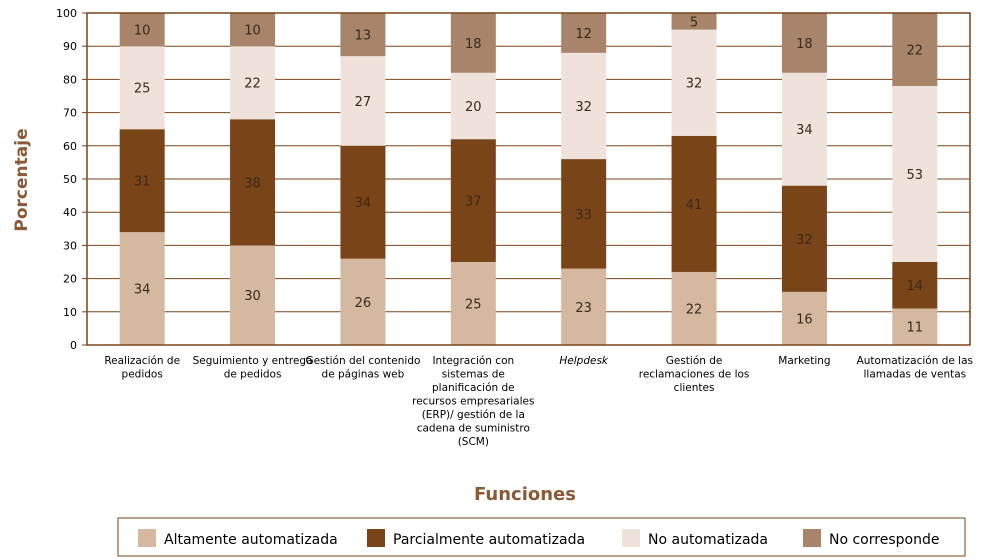  I want to click on data-label: 20, so click(473, 107).